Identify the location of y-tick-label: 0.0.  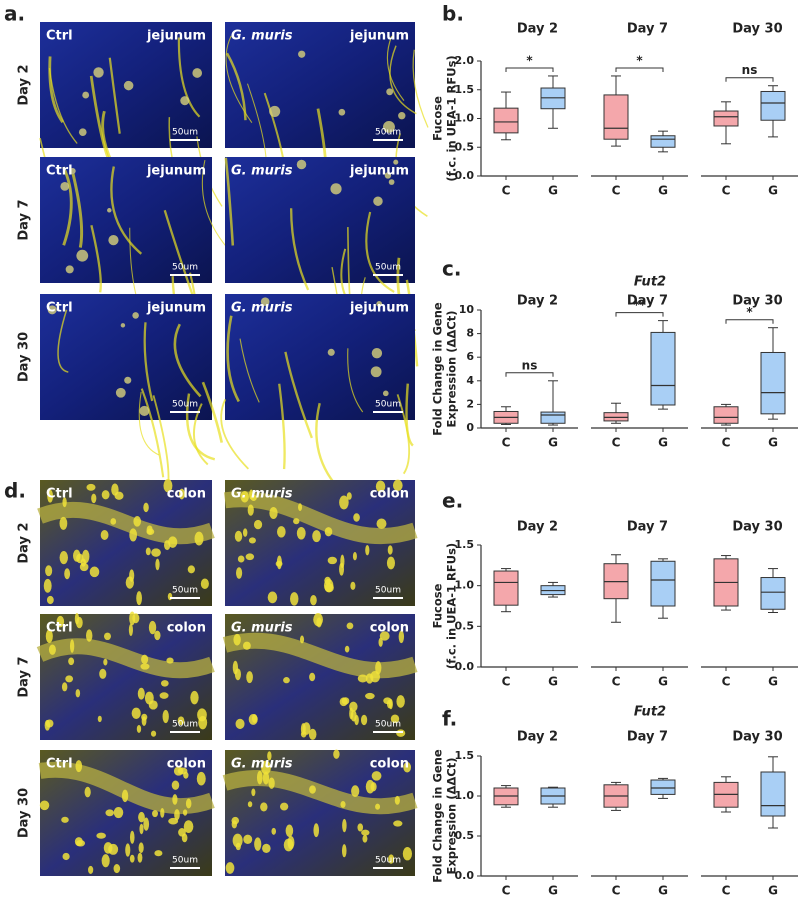
(465, 175).